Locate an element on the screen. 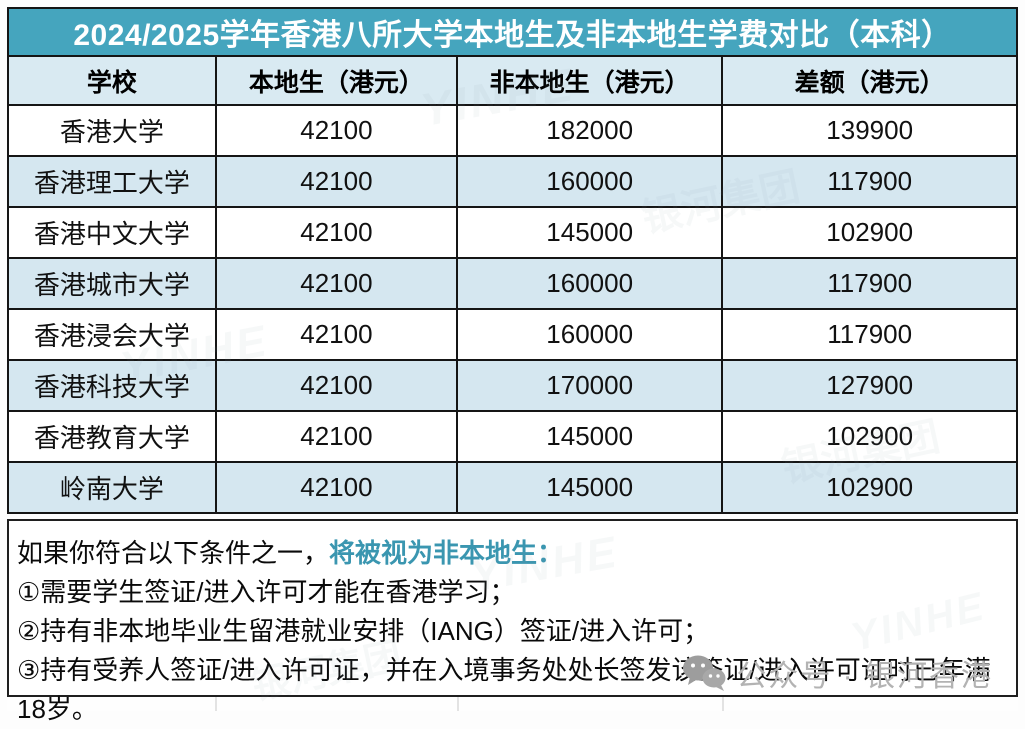  table-row: 香港科技大学 42100 170000 127900 is located at coordinates (512, 385).